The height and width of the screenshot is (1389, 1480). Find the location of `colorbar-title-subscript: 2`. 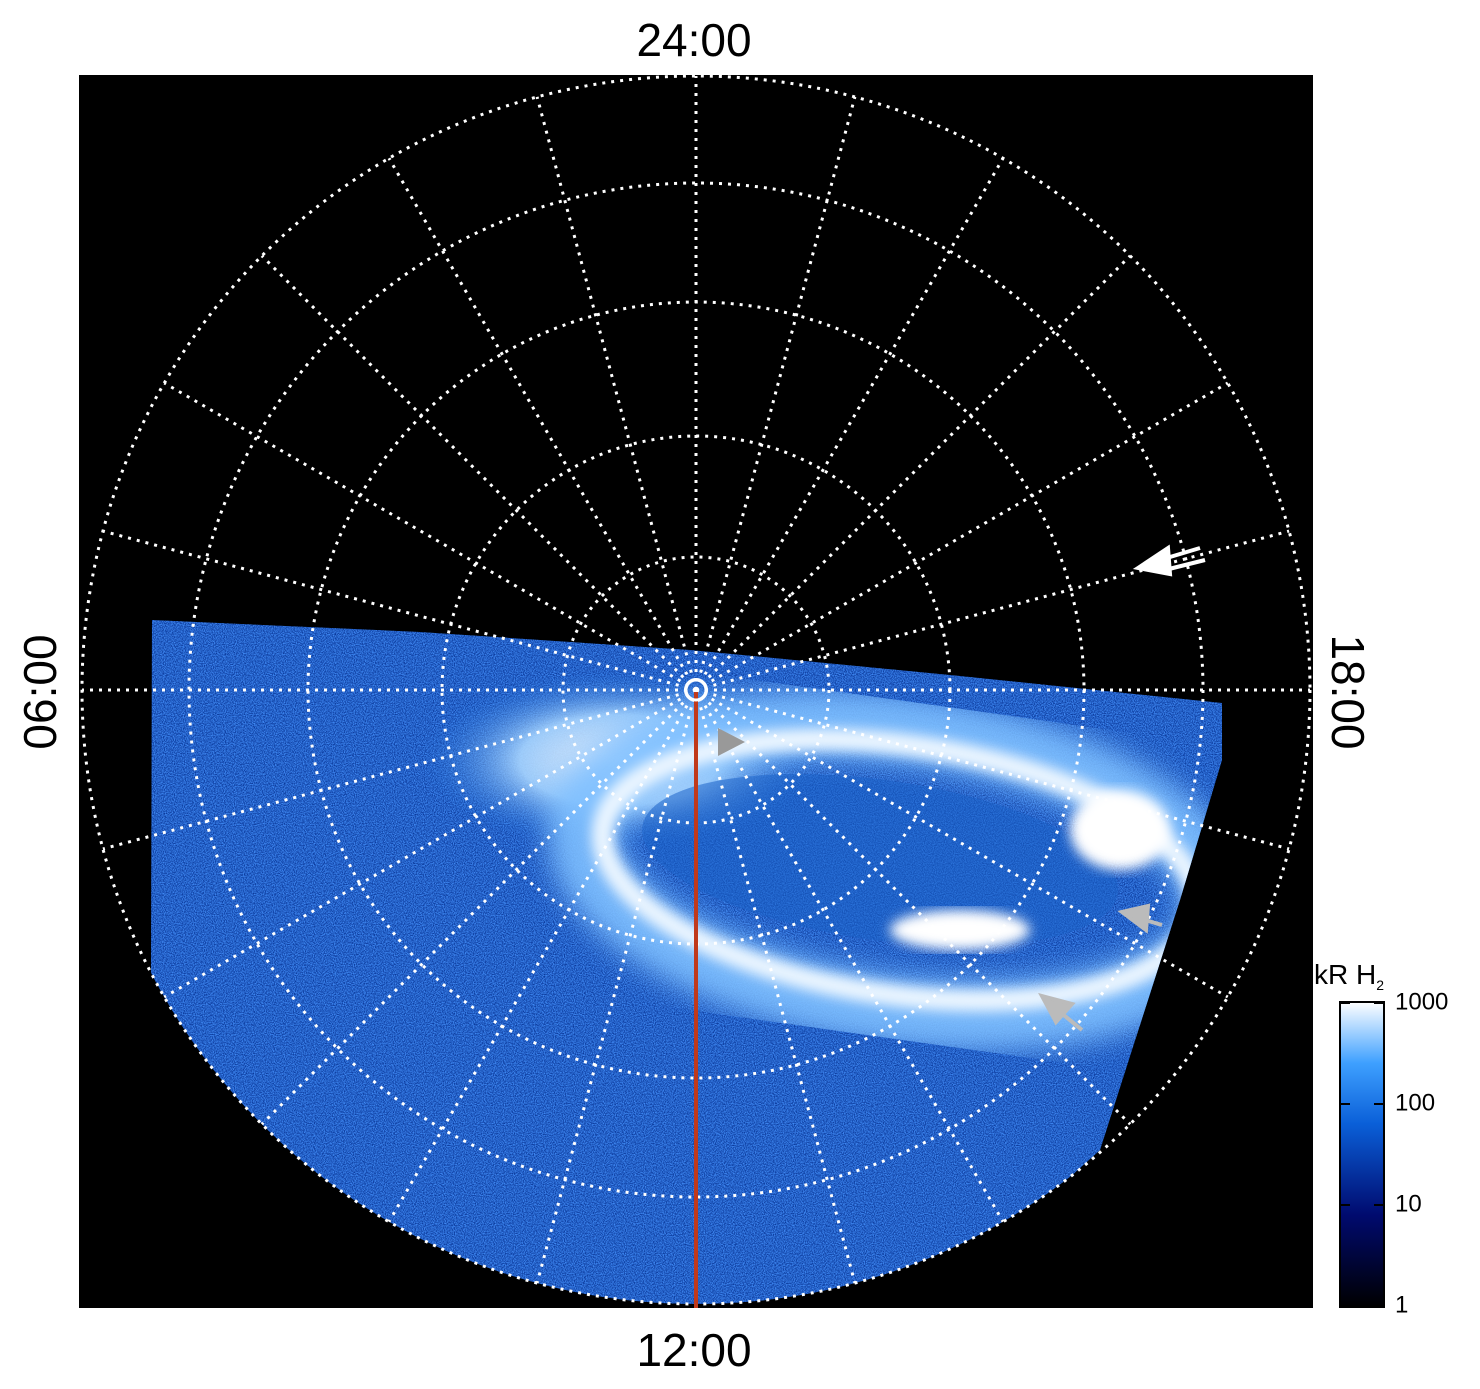

colorbar-title-subscript: 2 is located at coordinates (1380, 985).